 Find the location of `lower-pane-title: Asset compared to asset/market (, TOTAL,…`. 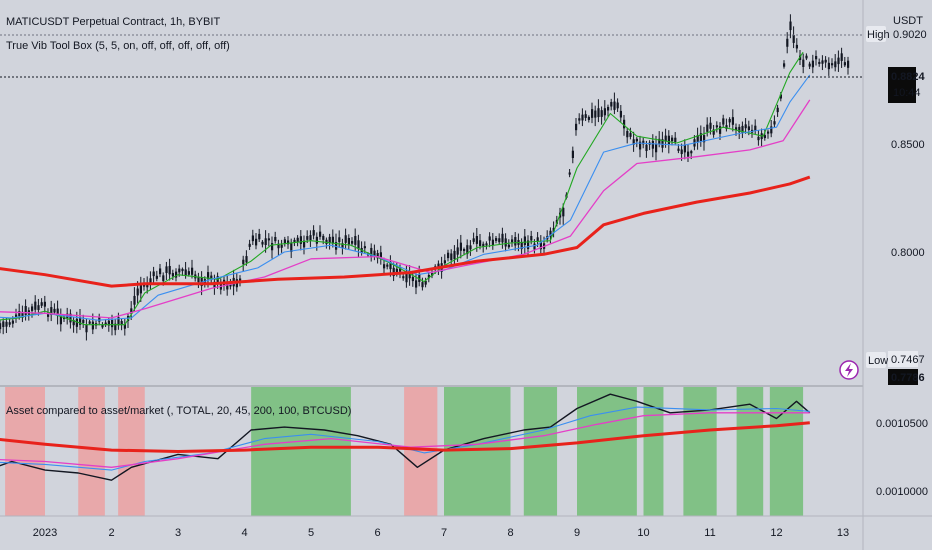

lower-pane-title: Asset compared to asset/market (, TOTAL,… is located at coordinates (178, 411).